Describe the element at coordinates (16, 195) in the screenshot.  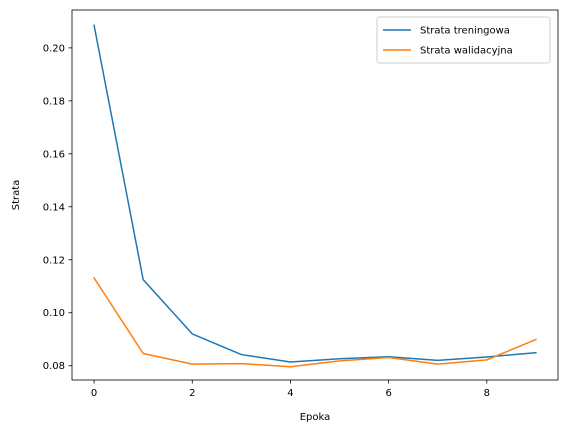
I see `y-axis-label: Strata` at that location.